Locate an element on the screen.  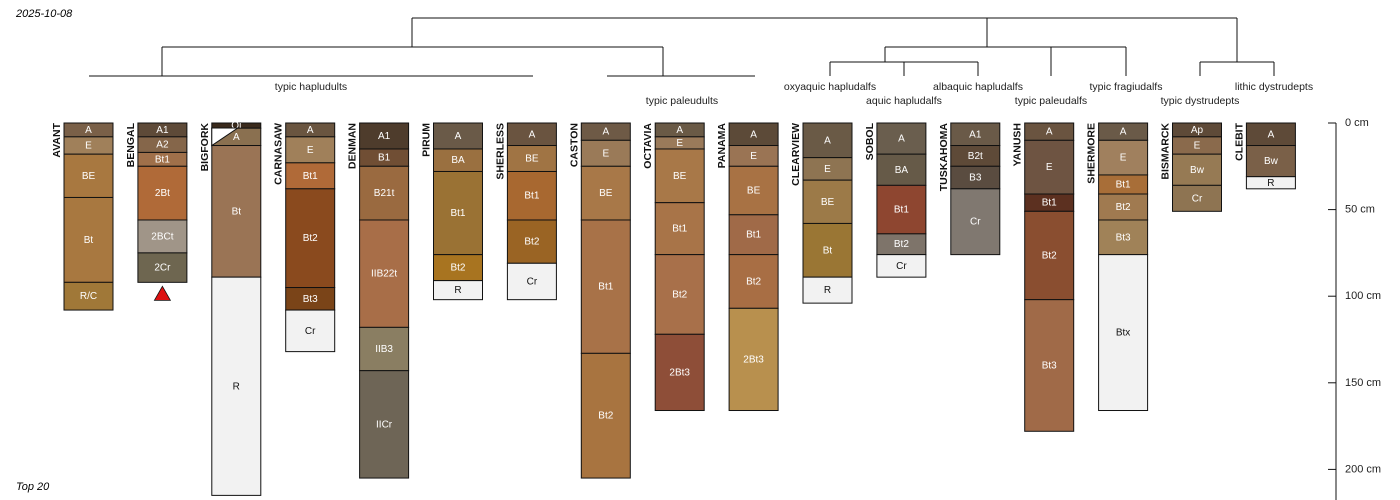
group-label: oxyaquic hapludalfs is located at coordinates (830, 87).